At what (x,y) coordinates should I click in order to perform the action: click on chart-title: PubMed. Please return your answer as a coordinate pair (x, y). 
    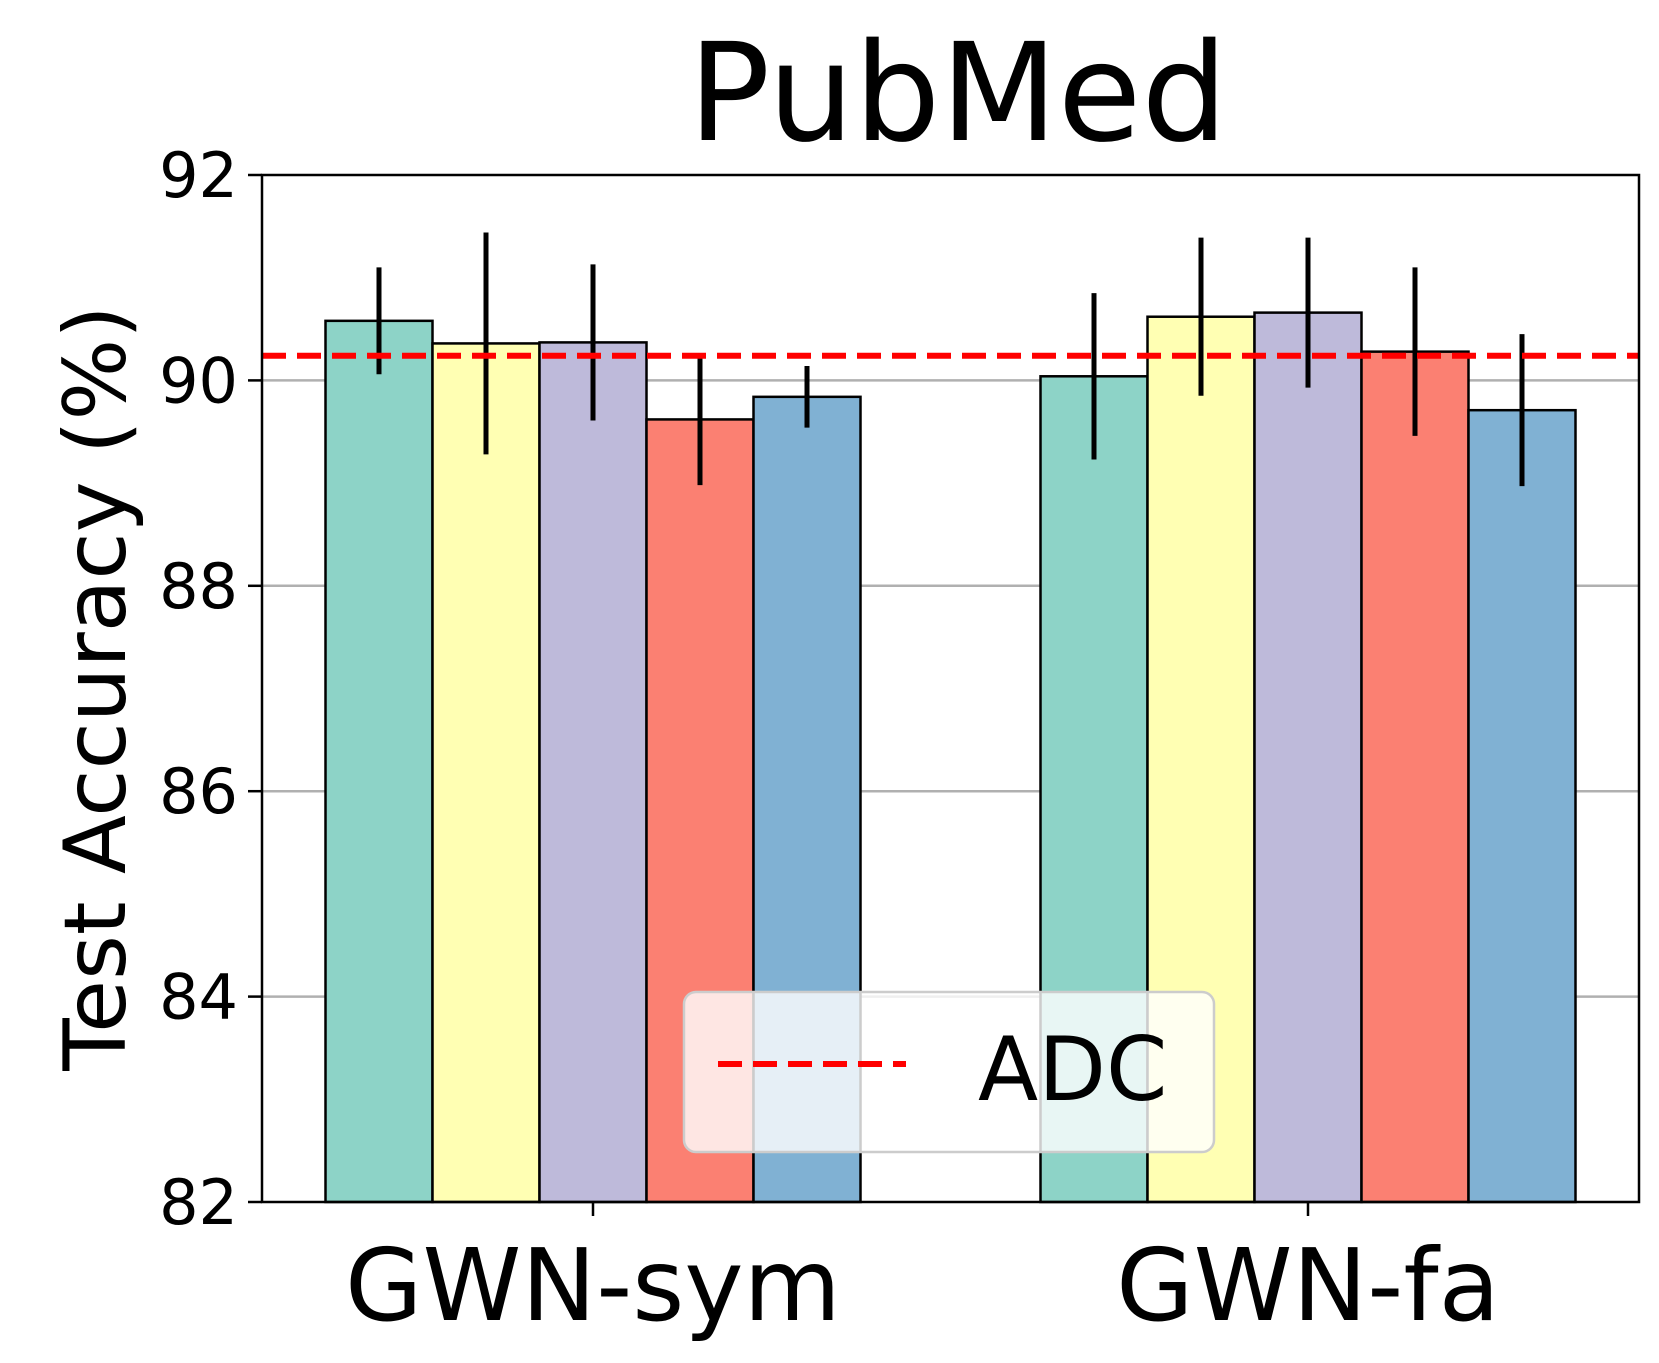
    Looking at the image, I should click on (957, 94).